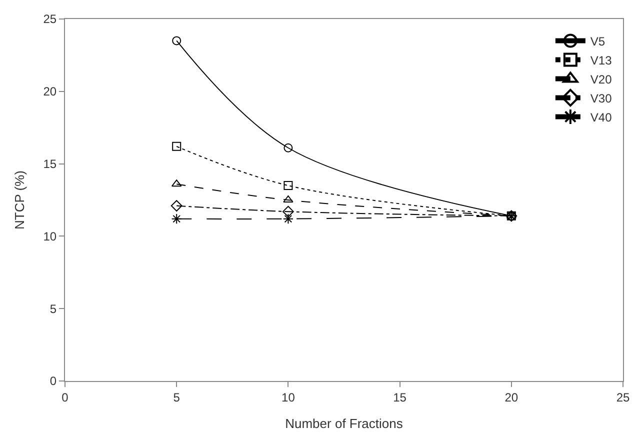 The width and height of the screenshot is (643, 441). What do you see at coordinates (601, 98) in the screenshot?
I see `legend-label: V30` at bounding box center [601, 98].